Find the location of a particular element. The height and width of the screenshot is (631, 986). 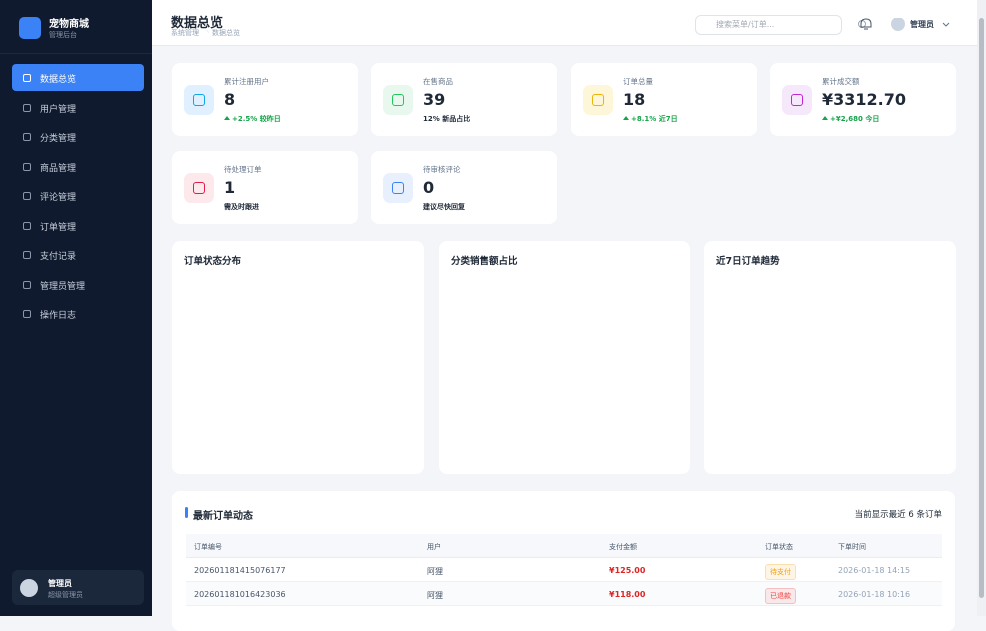

stat-value: 39 is located at coordinates (434, 99).